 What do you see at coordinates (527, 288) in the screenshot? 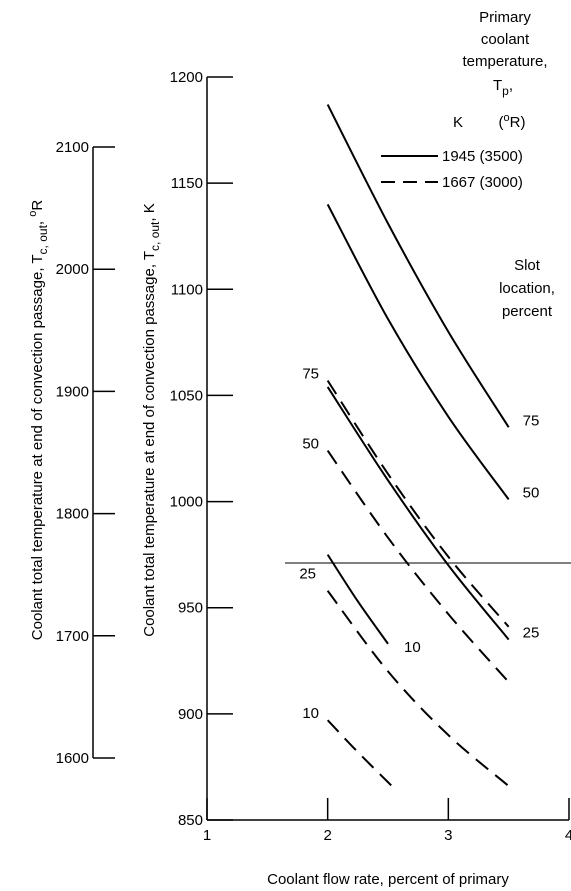
I see `slot-title-line-2: location,` at bounding box center [527, 288].